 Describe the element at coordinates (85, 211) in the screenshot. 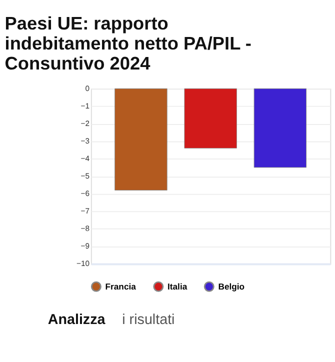

I see `y-tick-label: −7` at that location.